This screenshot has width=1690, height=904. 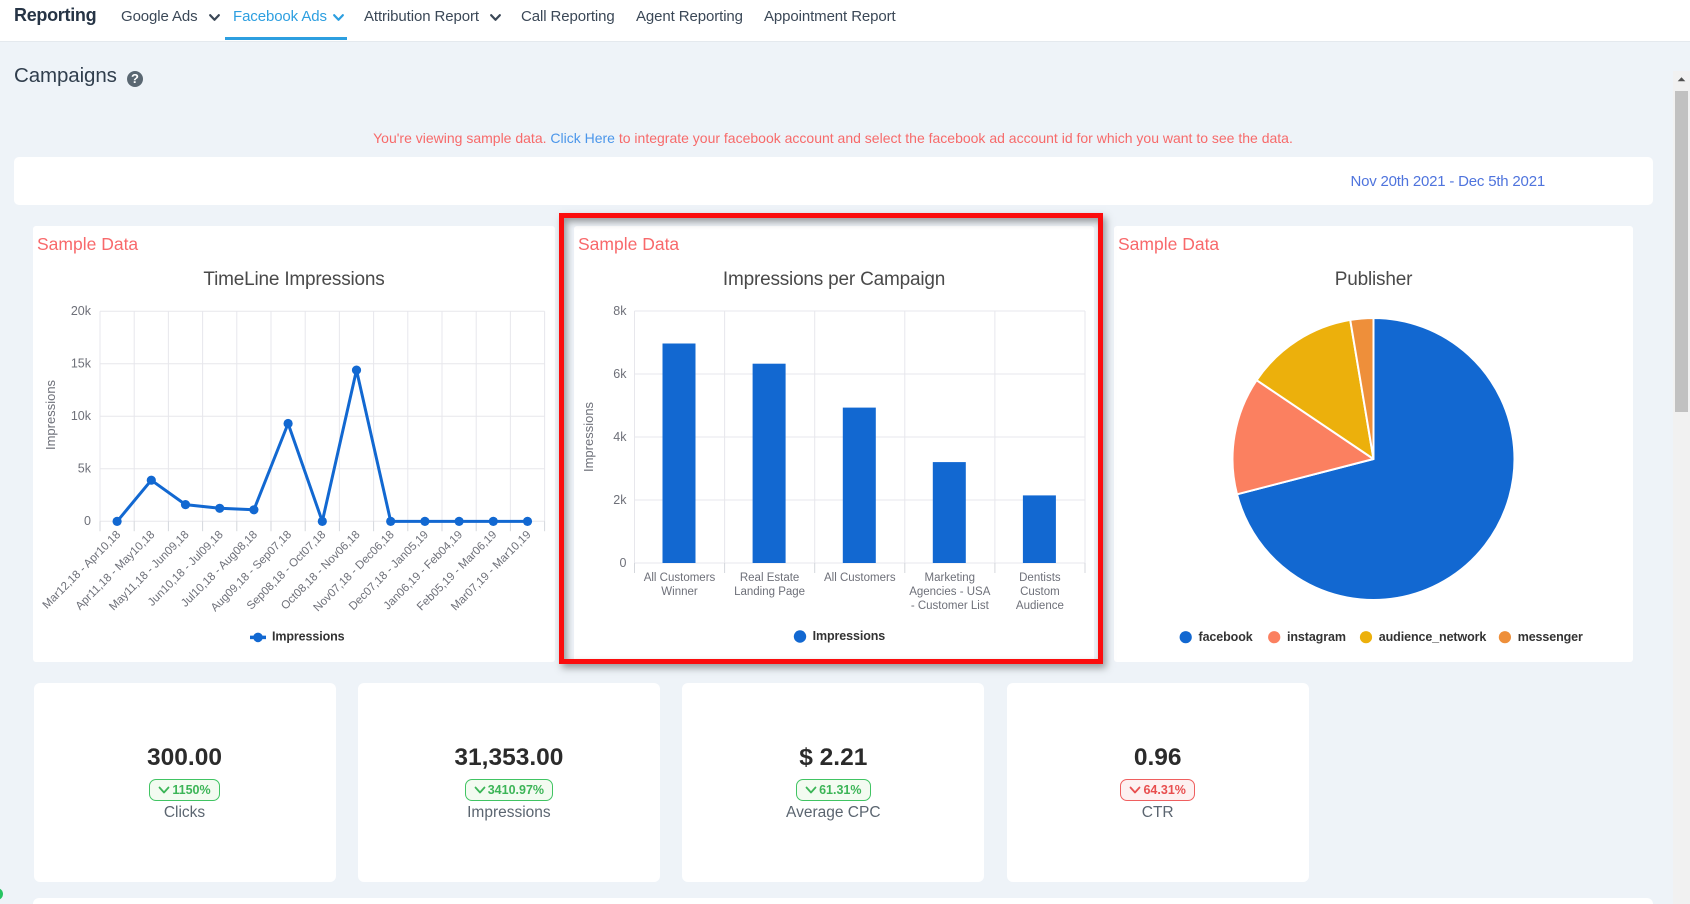 I want to click on svg-text: Dentists, so click(x=1040, y=578).